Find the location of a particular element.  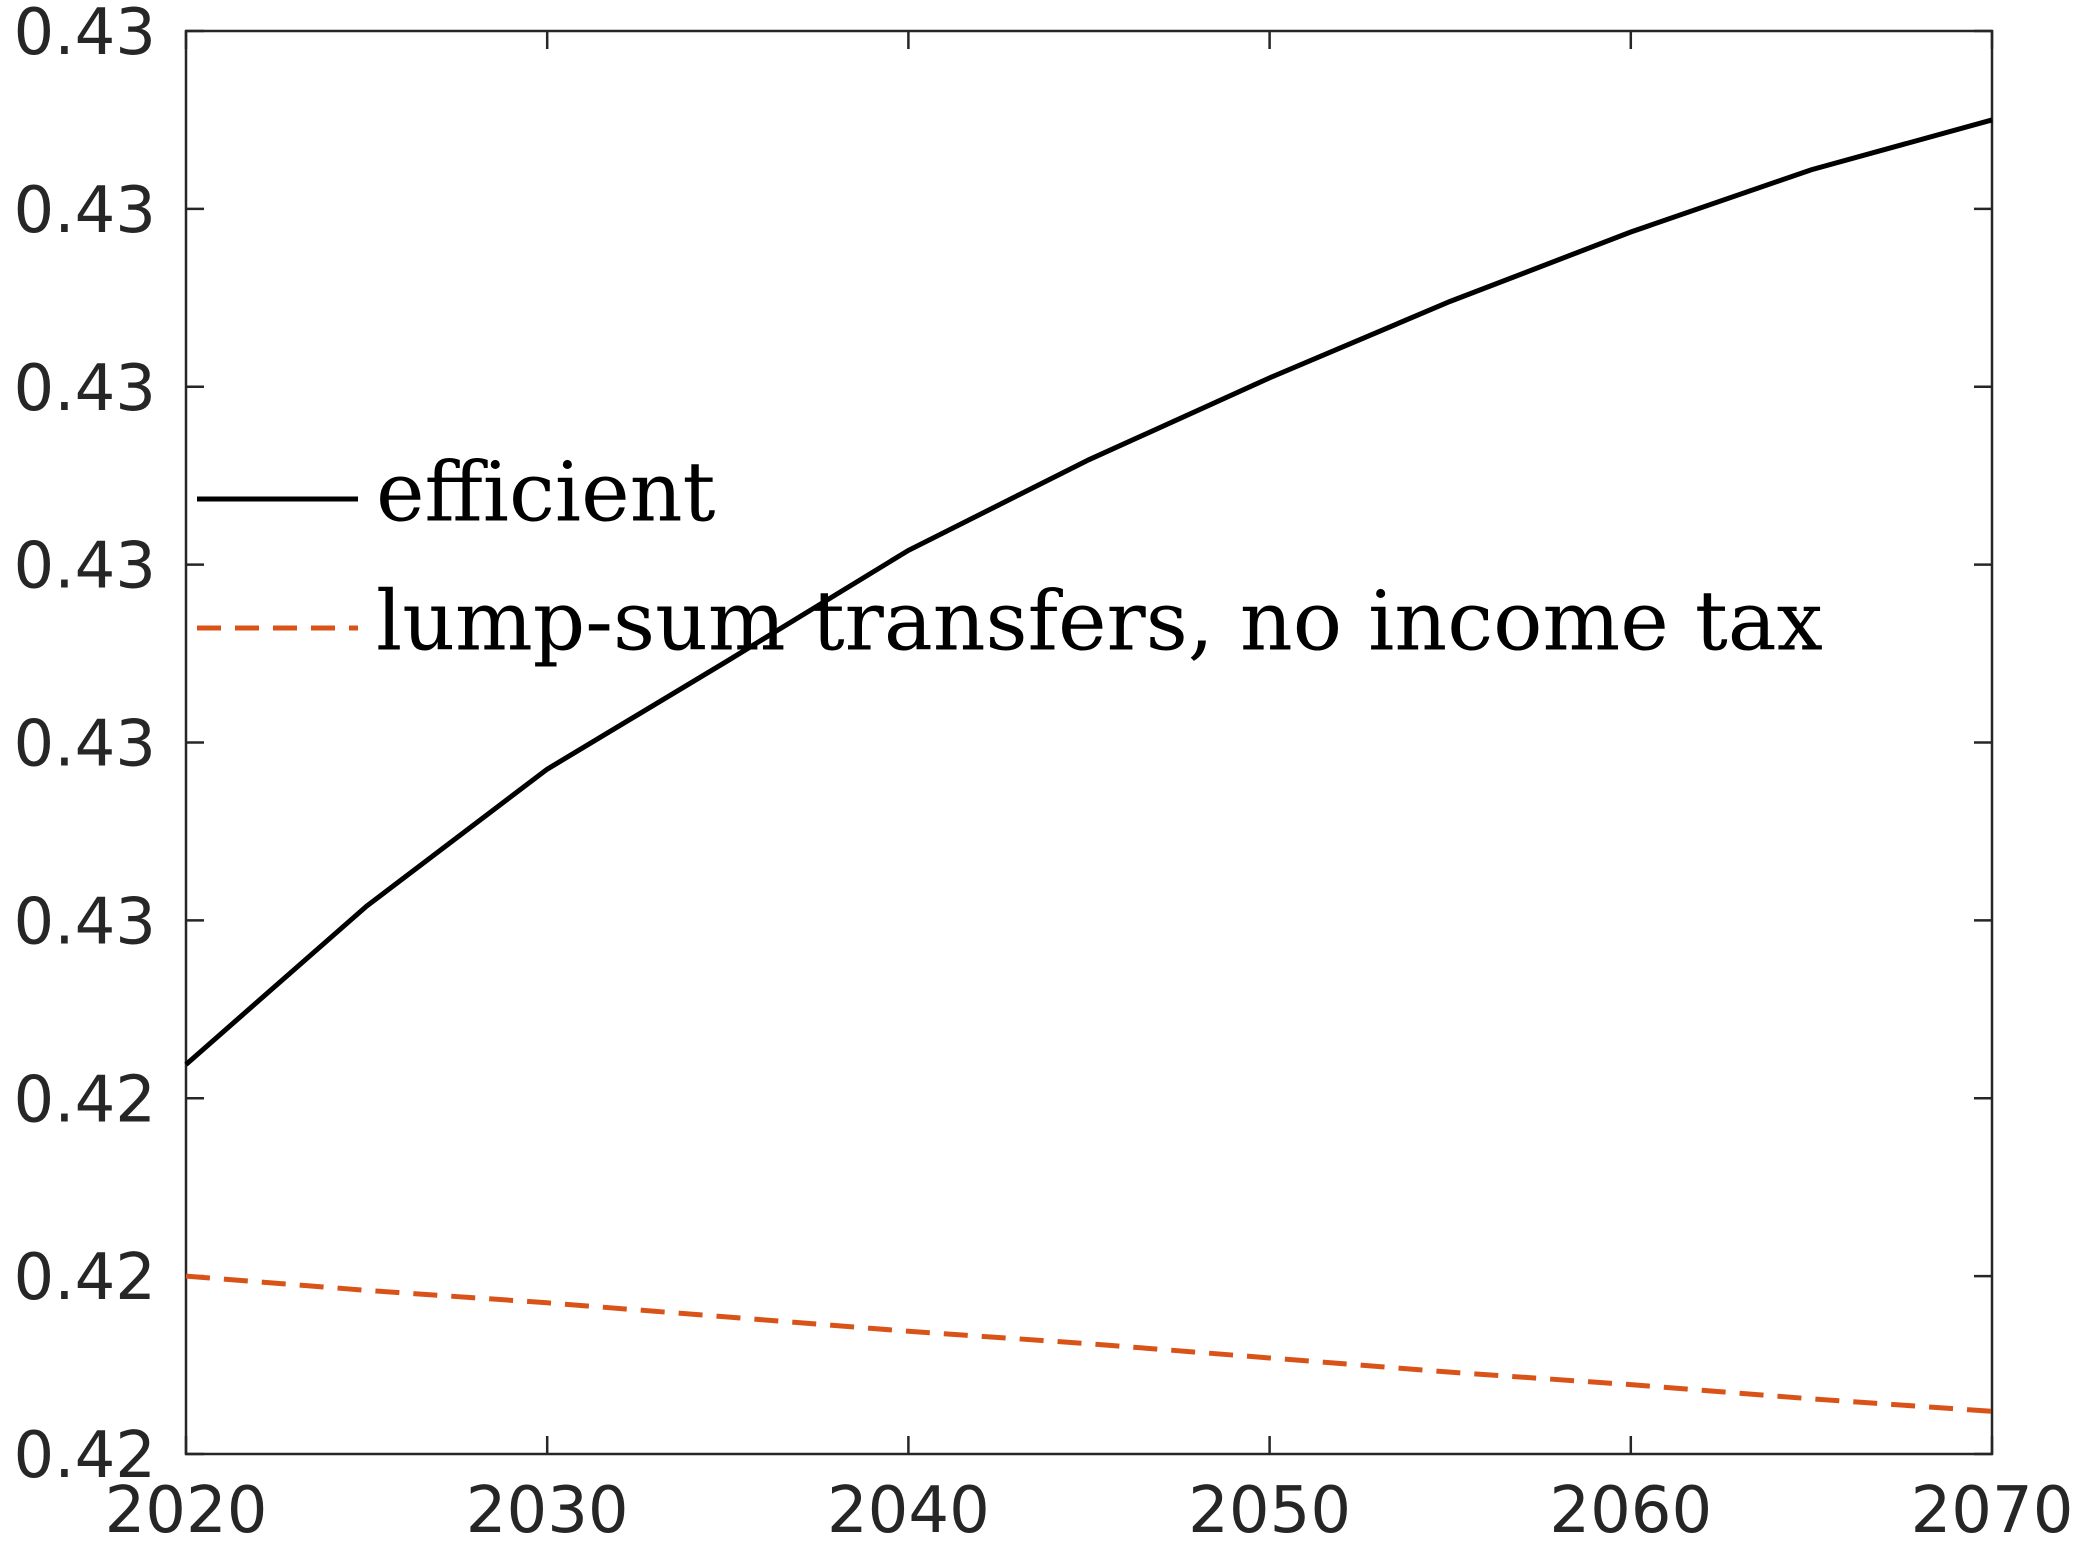

series-line is located at coordinates (1089, 1343).